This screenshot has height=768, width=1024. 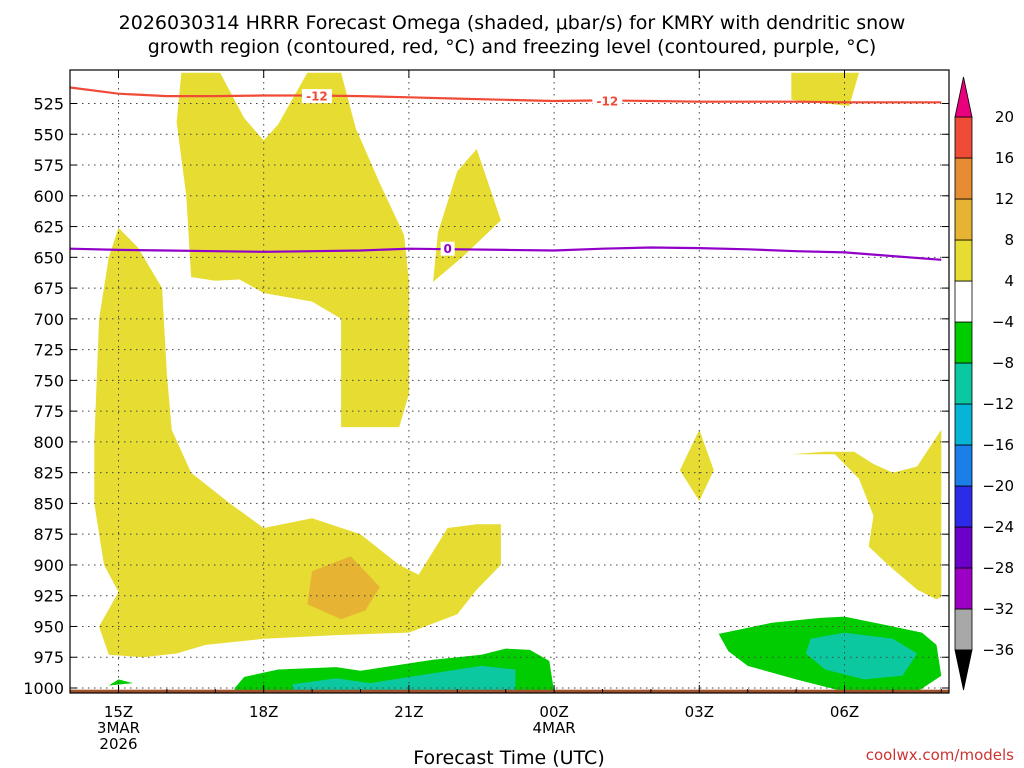 I want to click on x-tick-label: 03Z, so click(x=699, y=712).